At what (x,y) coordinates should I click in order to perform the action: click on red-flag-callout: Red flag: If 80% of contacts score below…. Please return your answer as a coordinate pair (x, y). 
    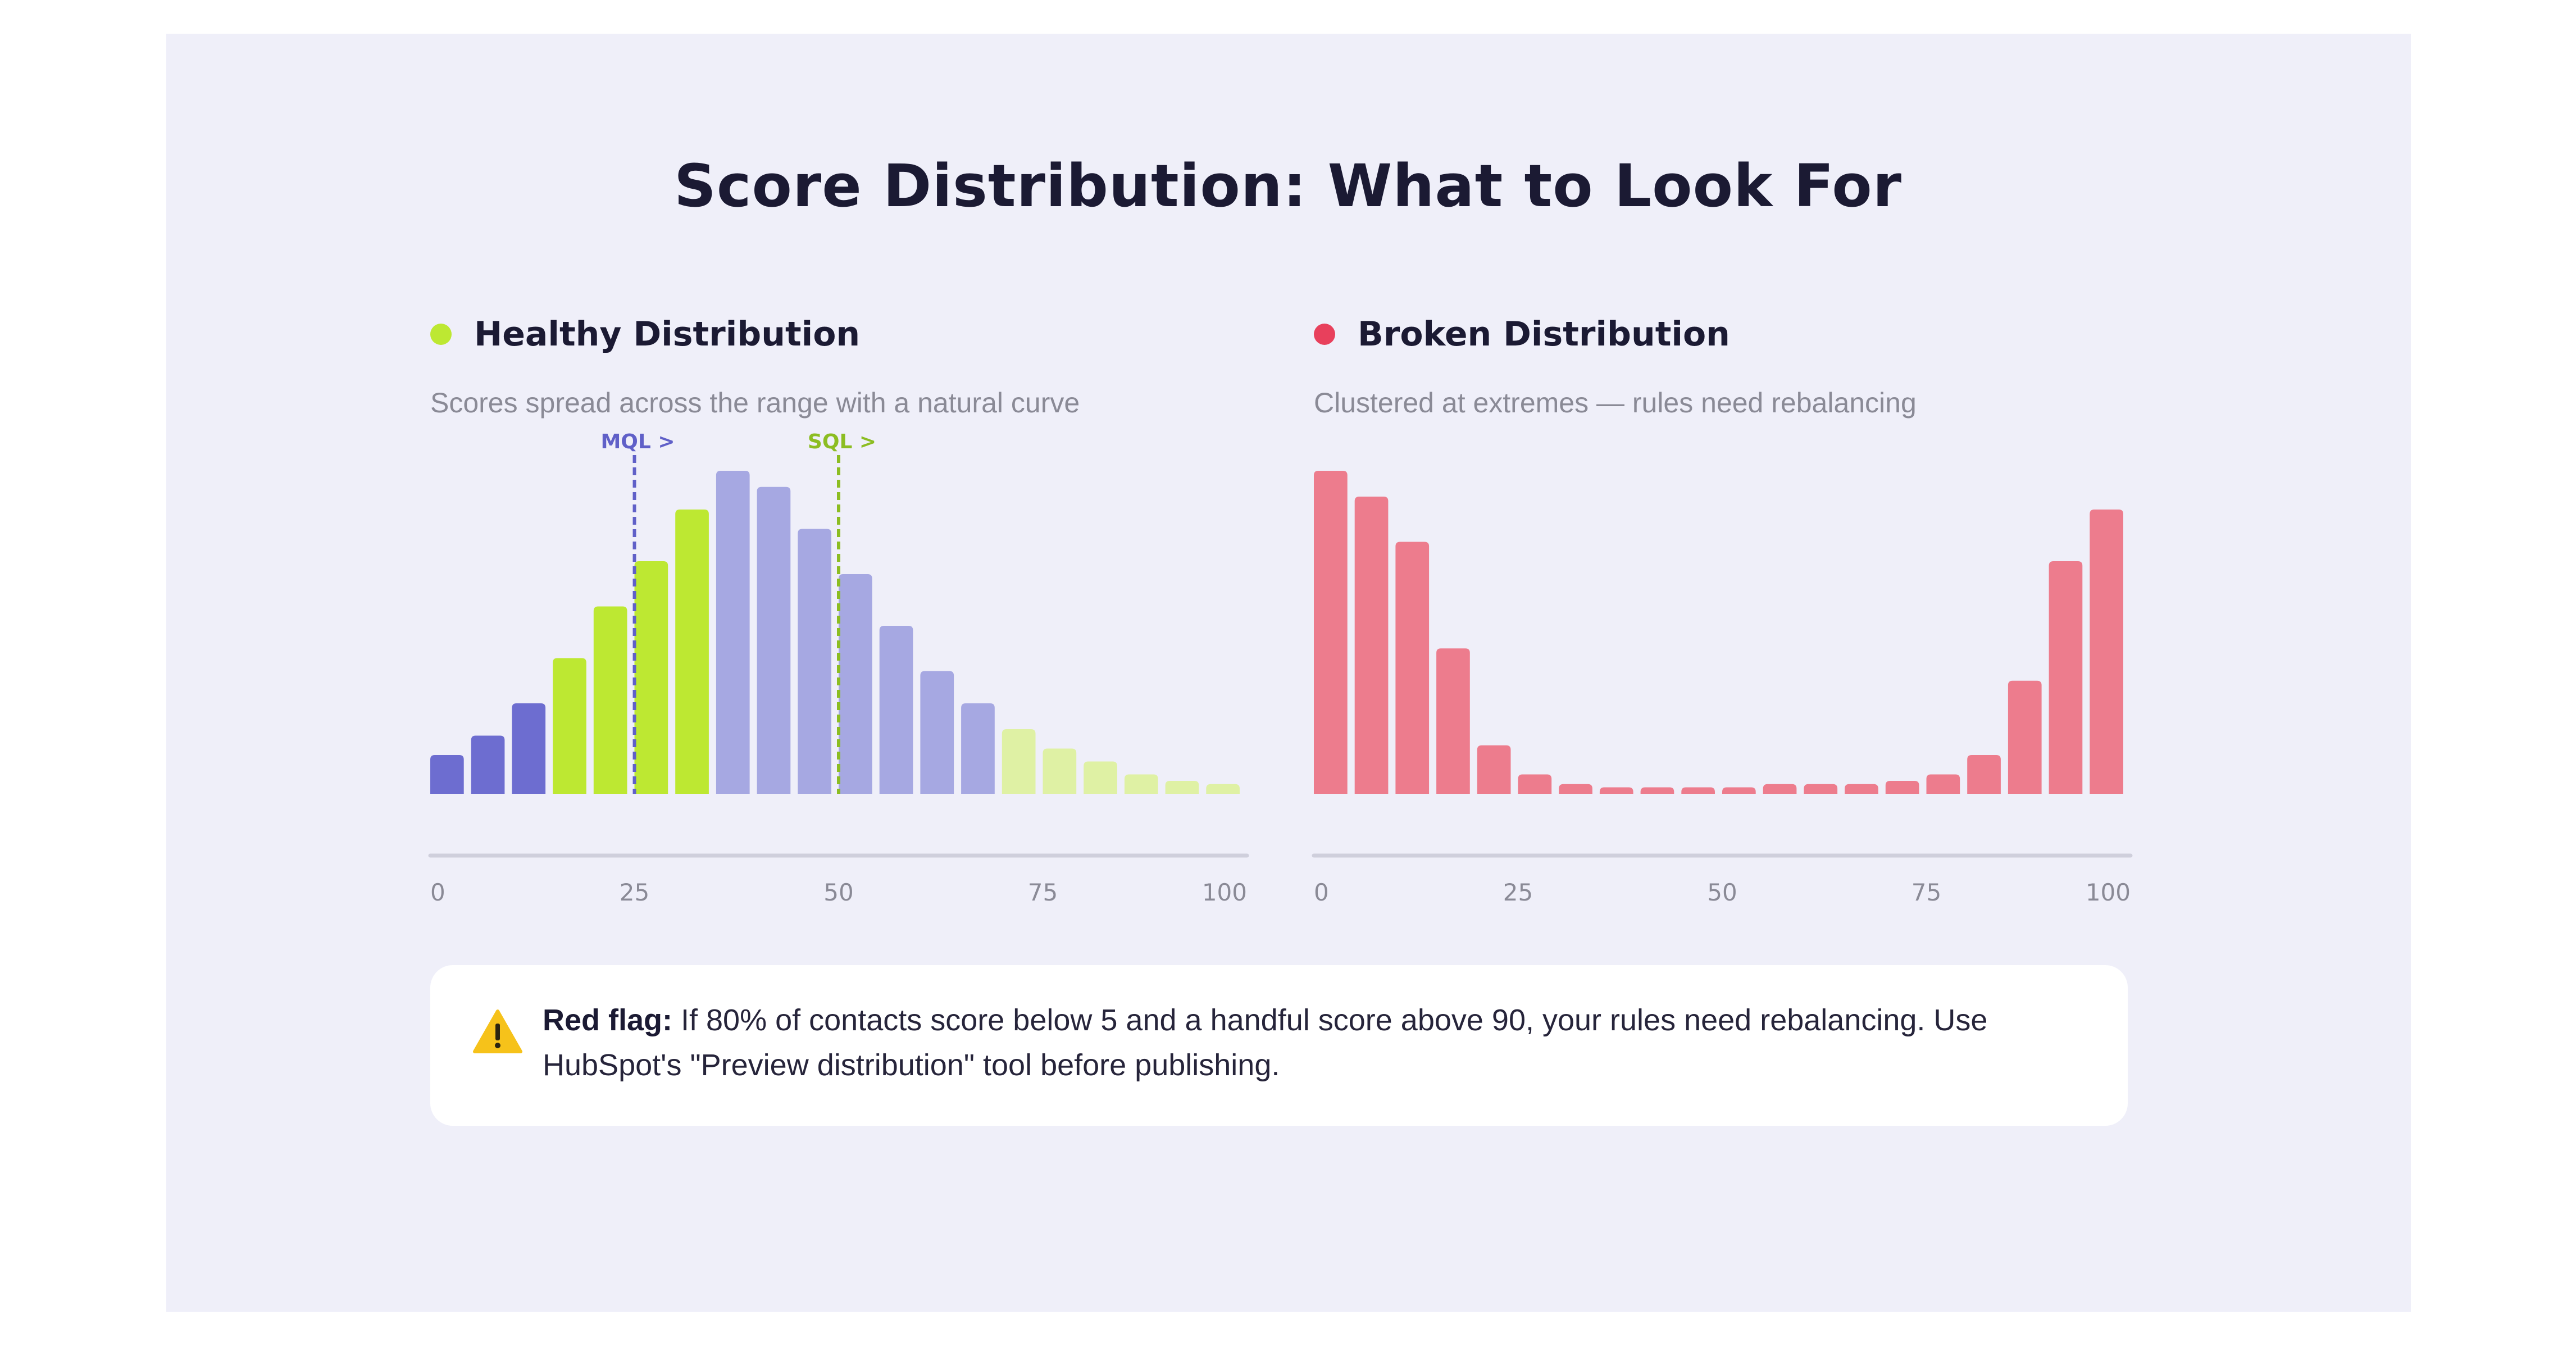
    Looking at the image, I should click on (1279, 1045).